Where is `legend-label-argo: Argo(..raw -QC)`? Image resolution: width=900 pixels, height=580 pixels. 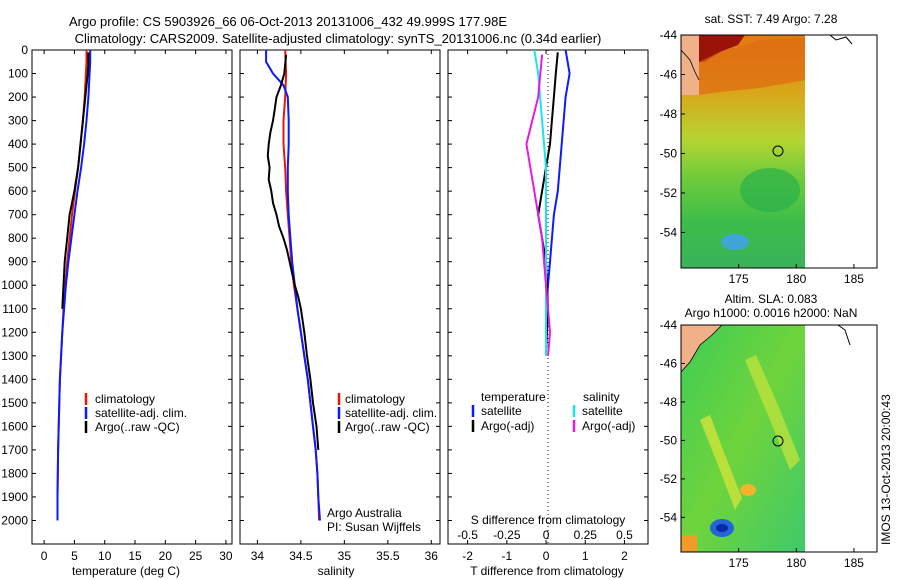 legend-label-argo: Argo(..raw -QC) is located at coordinates (137, 427).